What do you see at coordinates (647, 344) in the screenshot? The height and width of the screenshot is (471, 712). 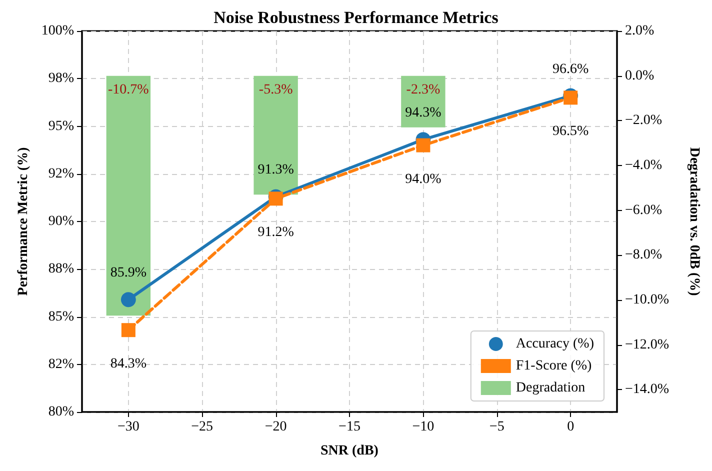 I see `y2-tick-label: −12.0%` at bounding box center [647, 344].